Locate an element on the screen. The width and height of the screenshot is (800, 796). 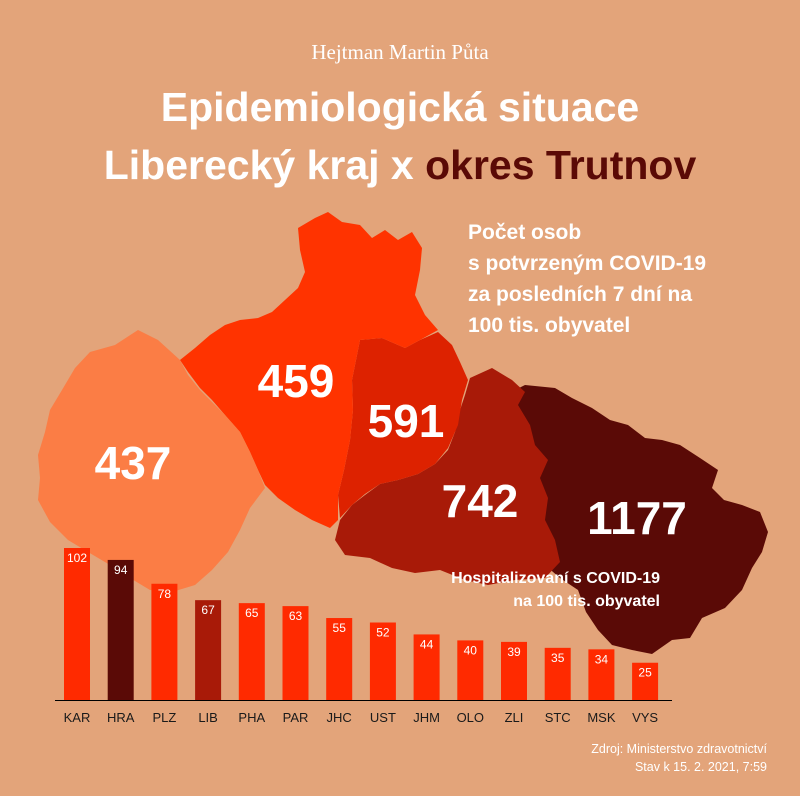
bar-jhc is located at coordinates (339, 659).